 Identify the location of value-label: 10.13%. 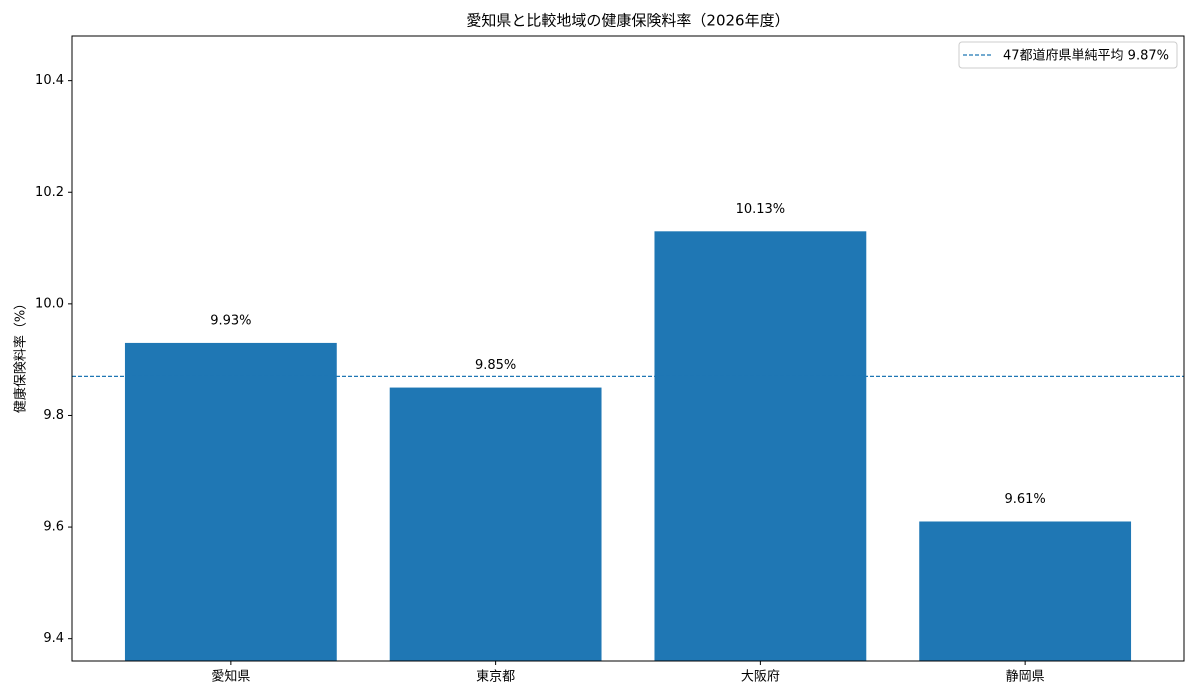
(761, 209).